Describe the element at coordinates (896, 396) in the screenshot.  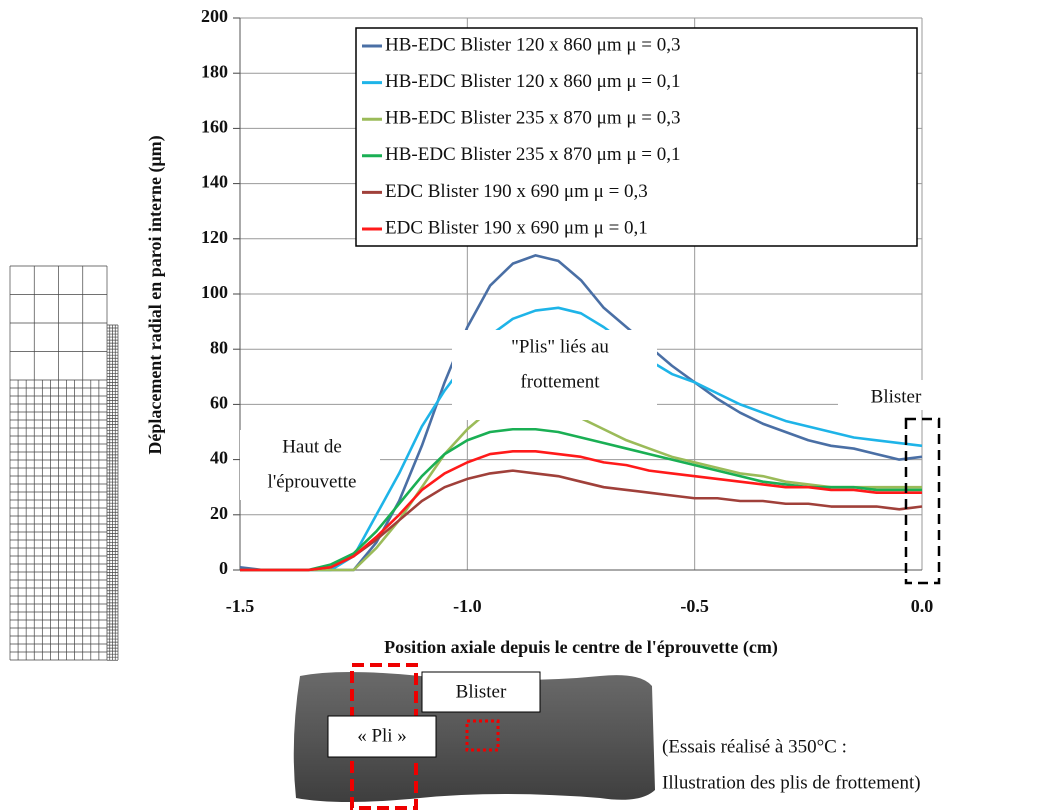
I see `annotation: Blister` at that location.